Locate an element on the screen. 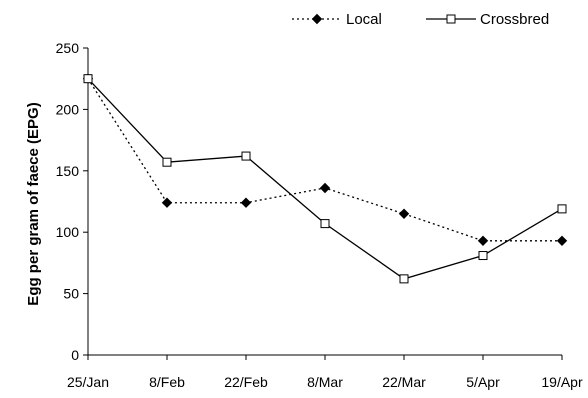 The image size is (588, 398). y-tick-label: 200 is located at coordinates (68, 109).